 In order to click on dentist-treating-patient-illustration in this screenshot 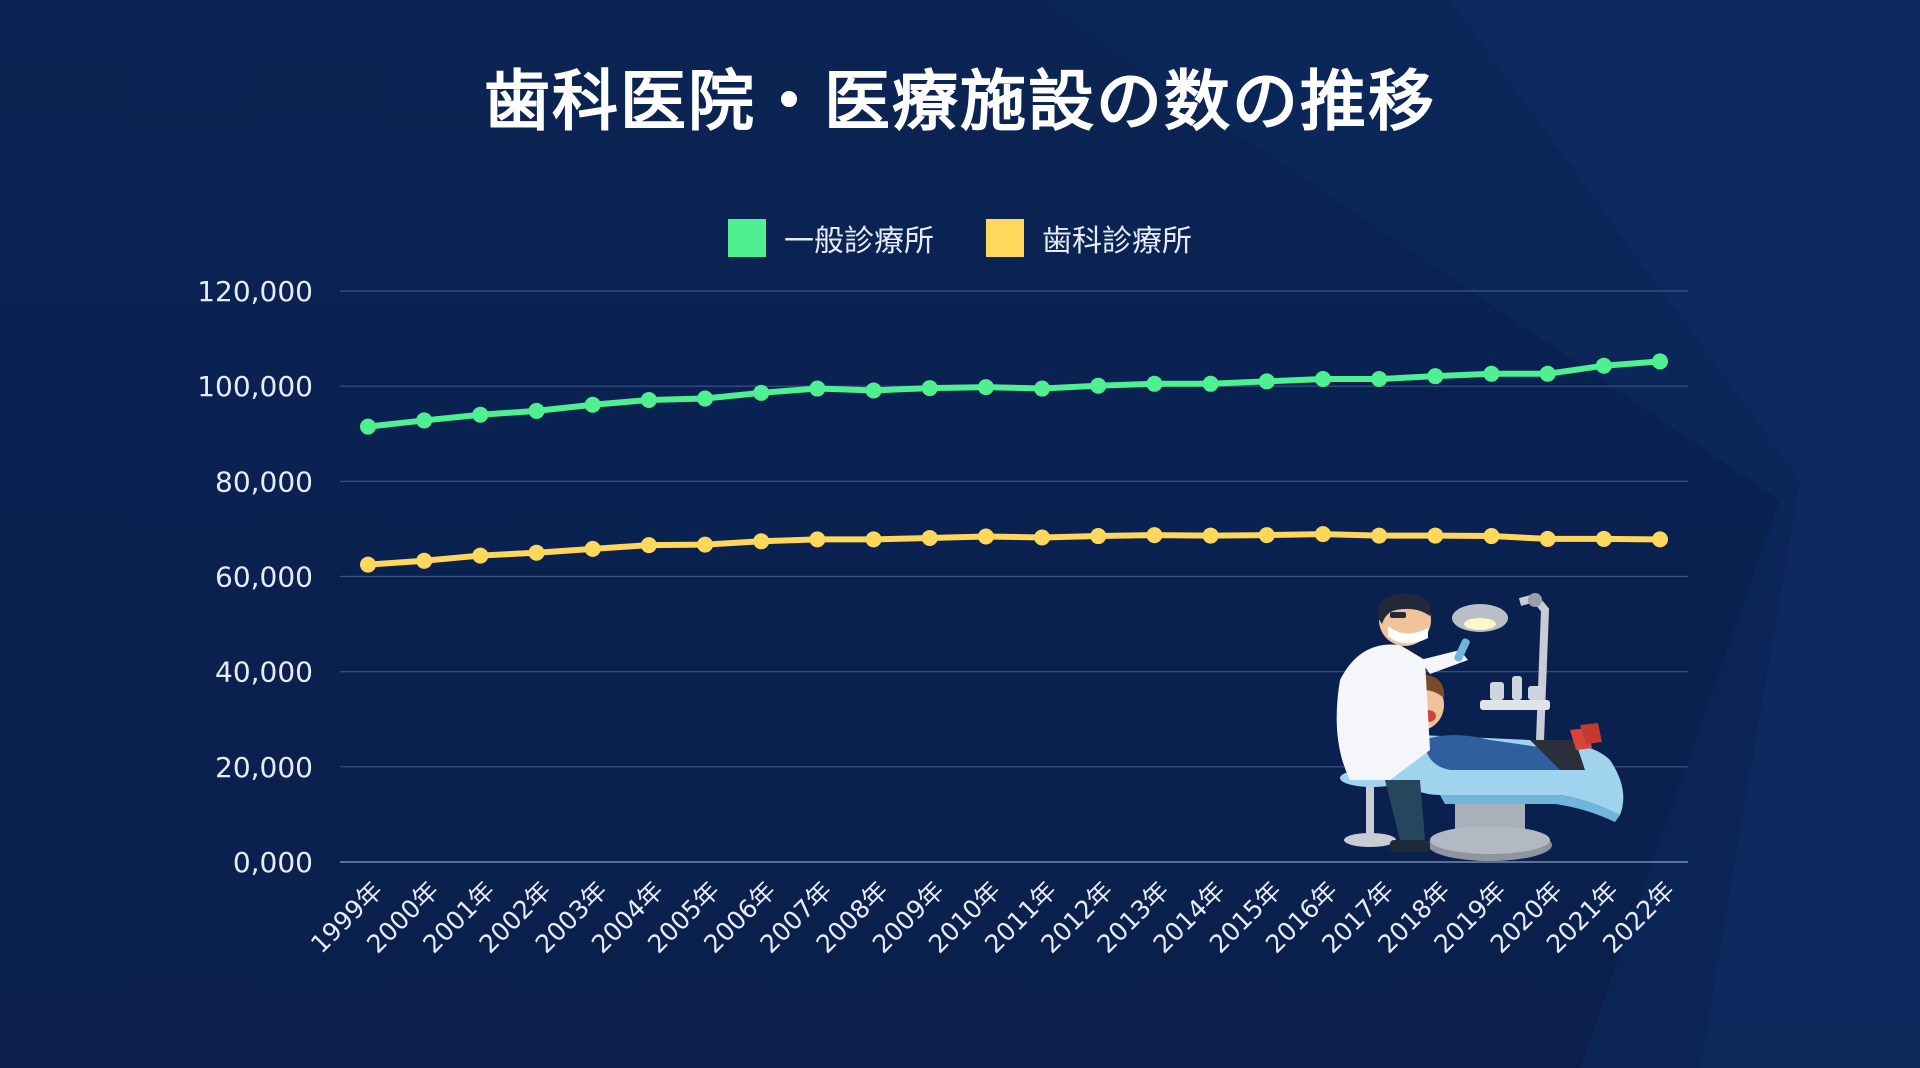, I will do `click(1480, 727)`.